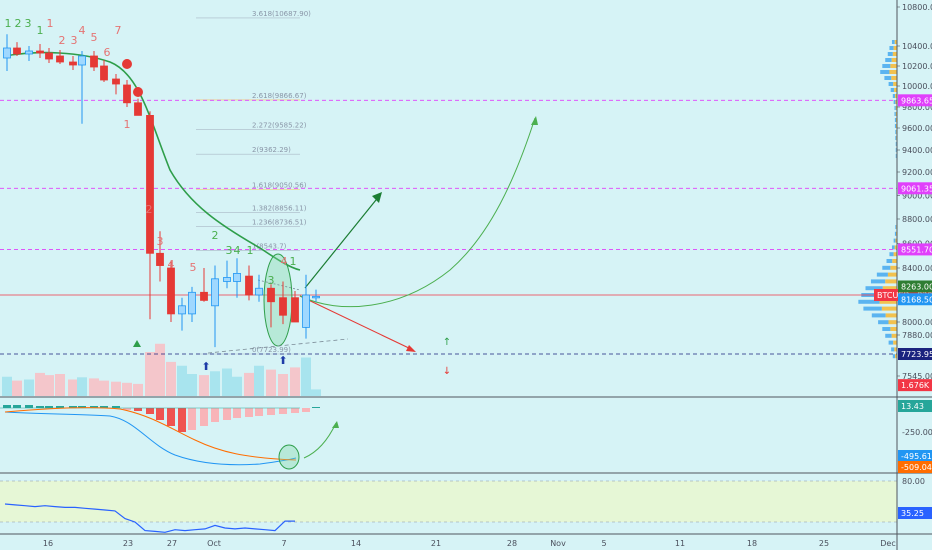  Describe the element at coordinates (283, 543) in the screenshot. I see `time-axis-label: 7` at that location.